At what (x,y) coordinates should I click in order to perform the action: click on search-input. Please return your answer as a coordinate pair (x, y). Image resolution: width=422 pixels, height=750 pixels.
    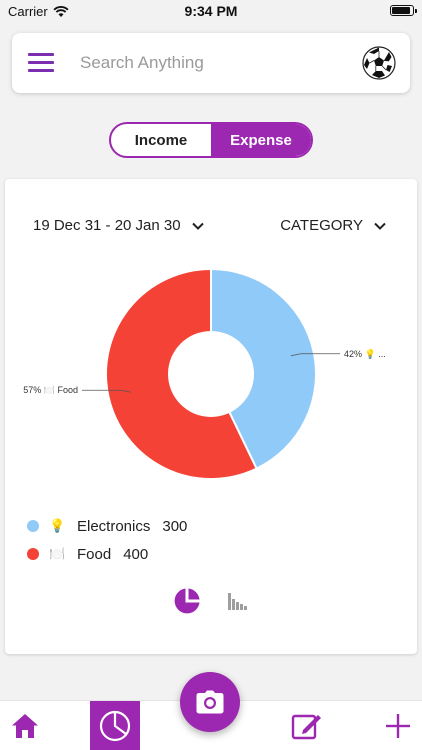
    Looking at the image, I should click on (215, 63).